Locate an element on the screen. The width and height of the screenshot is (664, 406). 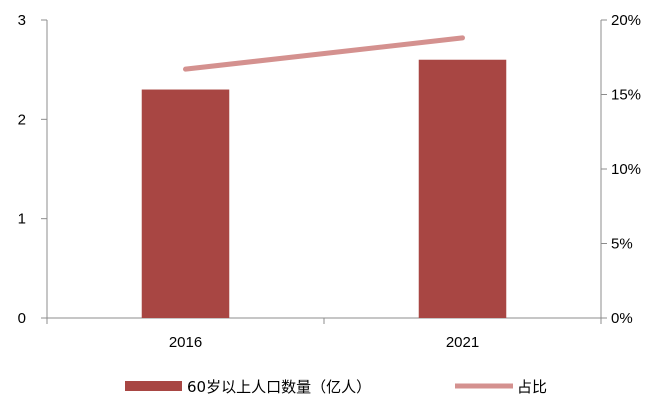
bar-2016 is located at coordinates (185, 204).